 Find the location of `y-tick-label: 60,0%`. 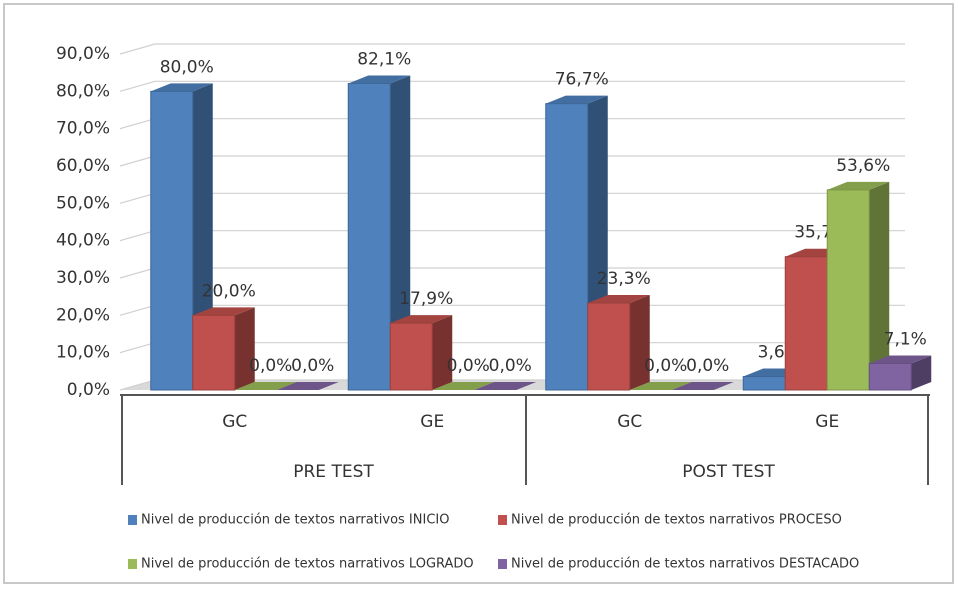

y-tick-label: 60,0% is located at coordinates (83, 166).